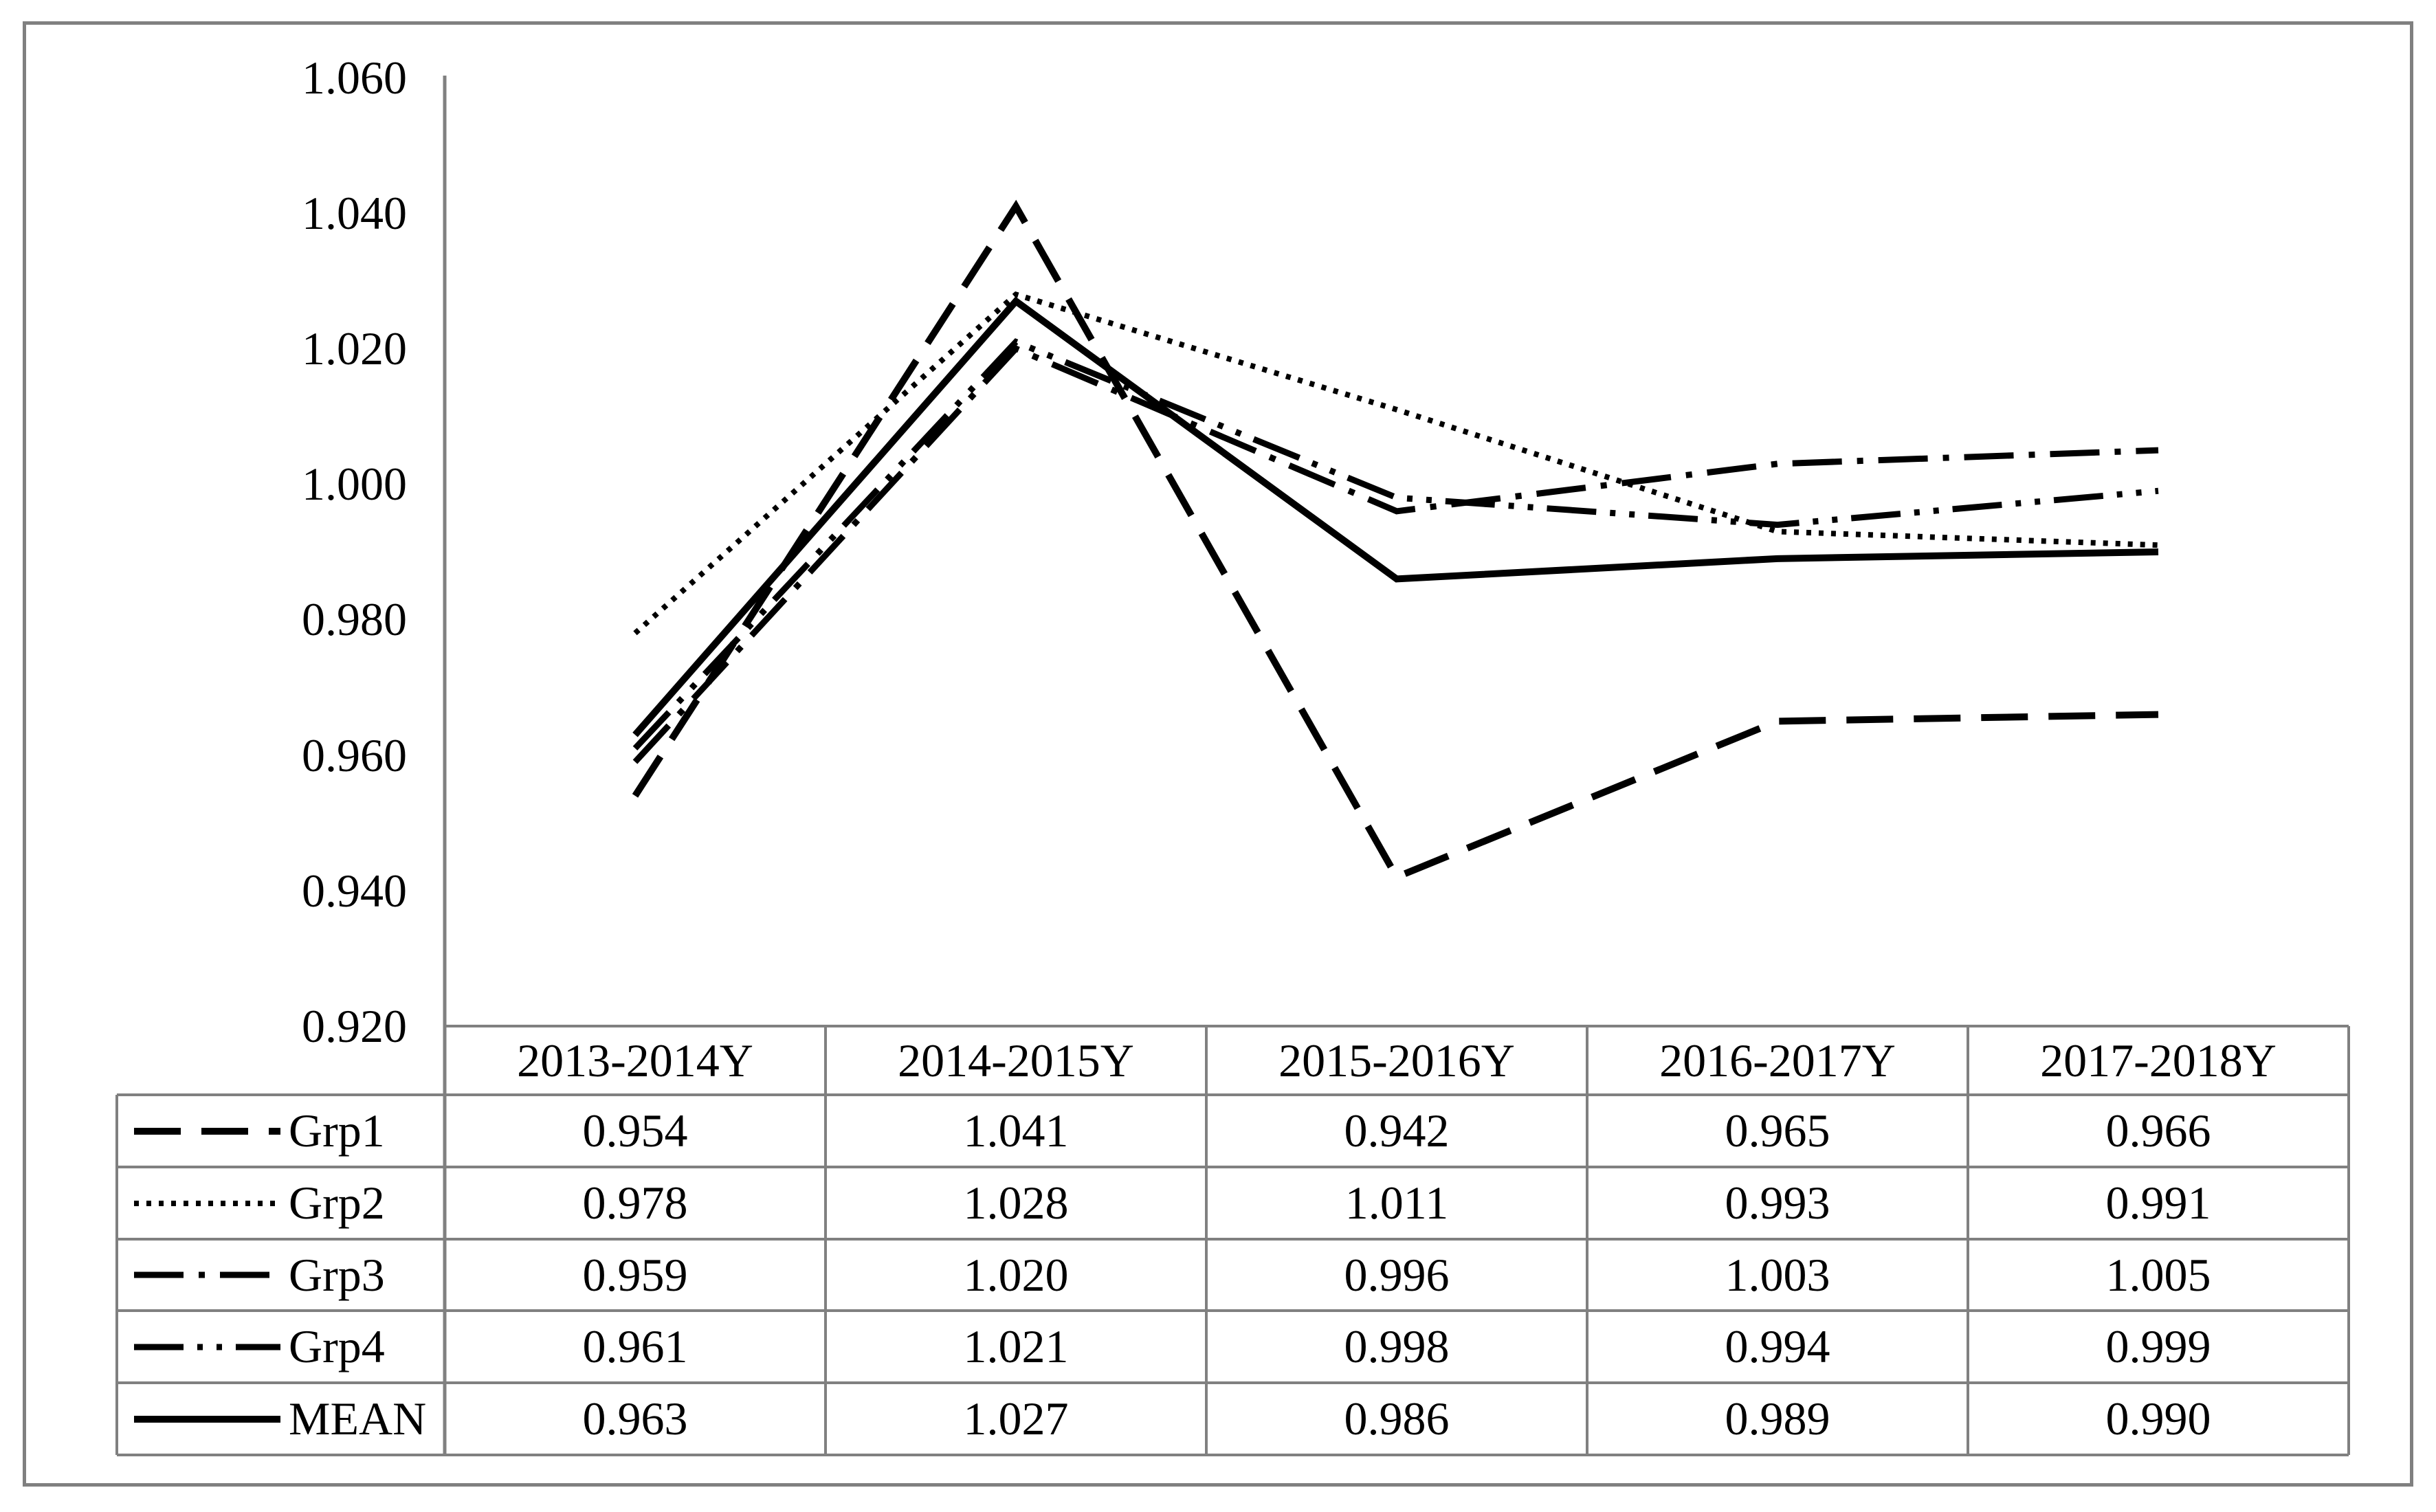 The image size is (2436, 1512). What do you see at coordinates (1777, 1346) in the screenshot?
I see `table-cell: 0.994` at bounding box center [1777, 1346].